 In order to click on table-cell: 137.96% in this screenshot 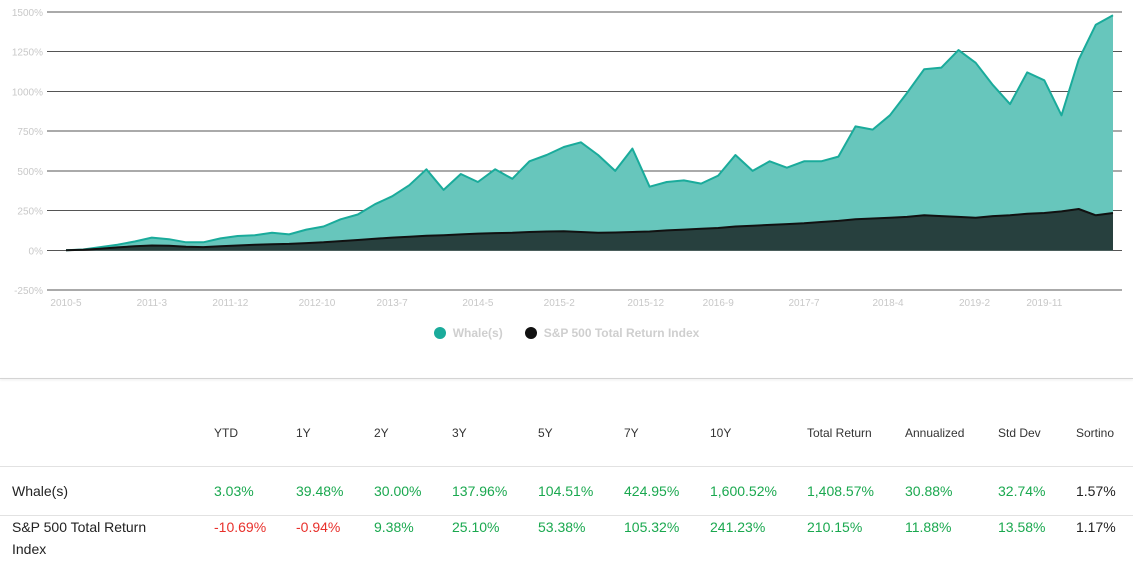, I will do `click(495, 491)`.